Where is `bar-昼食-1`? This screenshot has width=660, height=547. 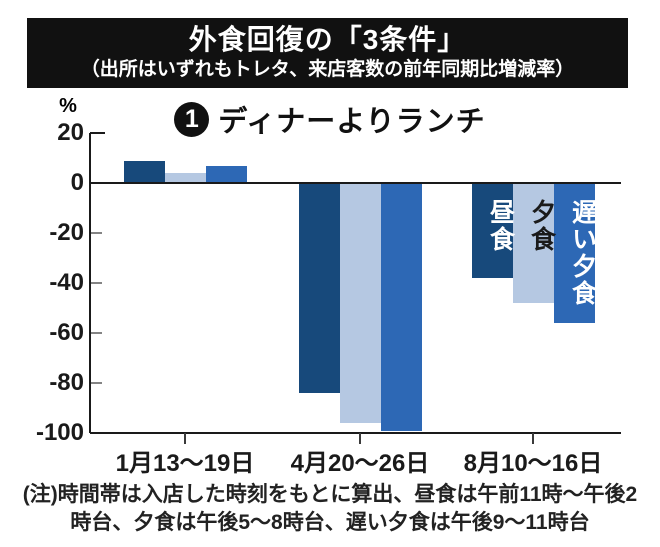 bar-昼食-1 is located at coordinates (319, 288).